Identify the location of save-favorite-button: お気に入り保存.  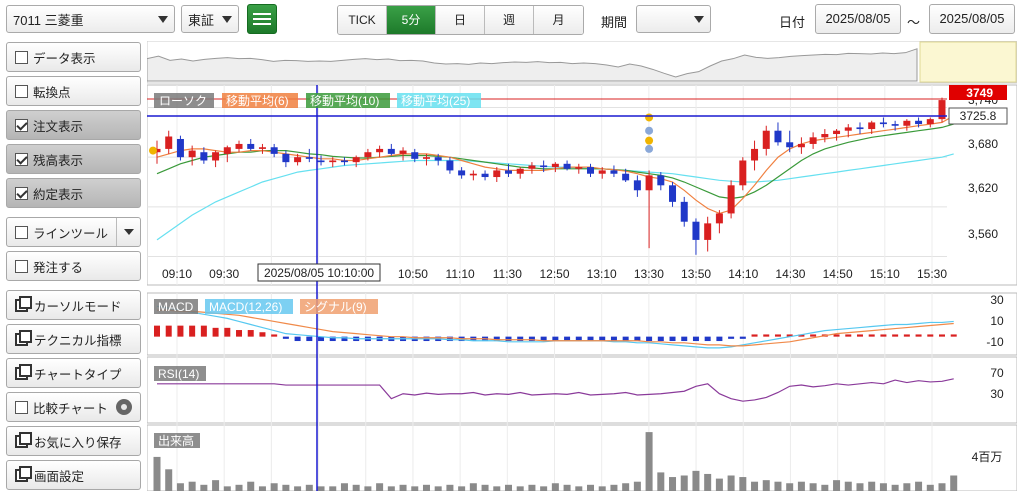
(73, 441).